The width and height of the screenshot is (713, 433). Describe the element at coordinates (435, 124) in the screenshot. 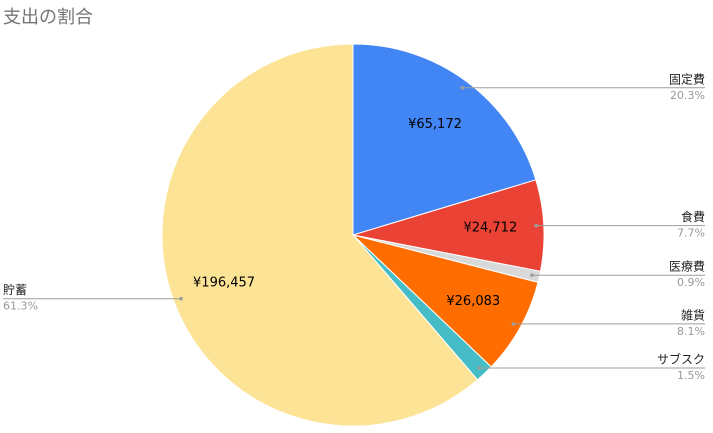

I see `value-label: ¥65,172` at that location.